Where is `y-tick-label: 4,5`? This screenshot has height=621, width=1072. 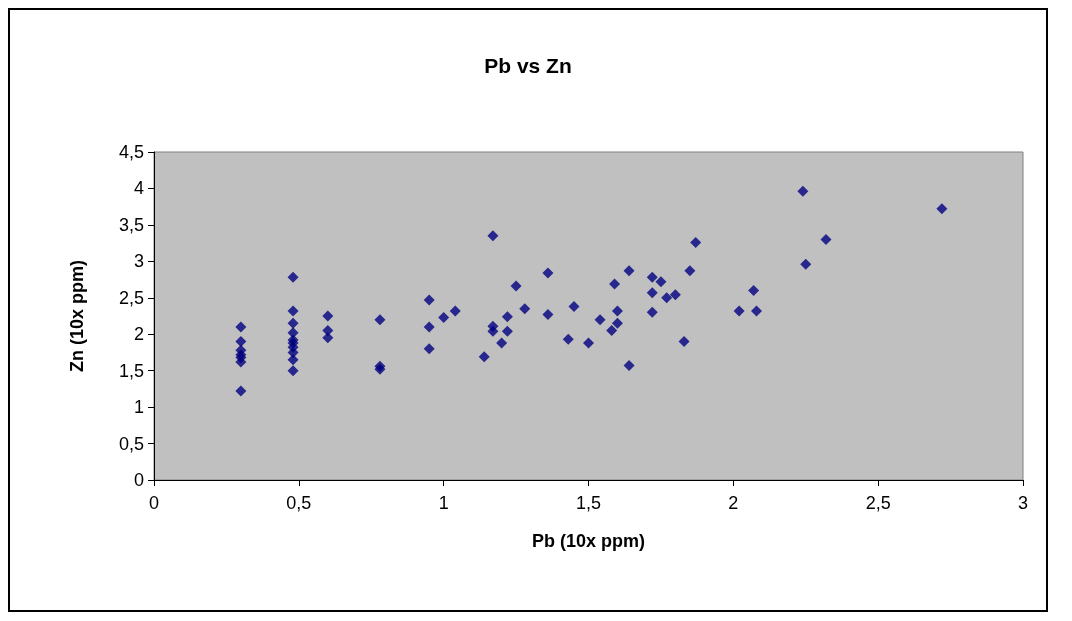 y-tick-label: 4,5 is located at coordinates (131, 152).